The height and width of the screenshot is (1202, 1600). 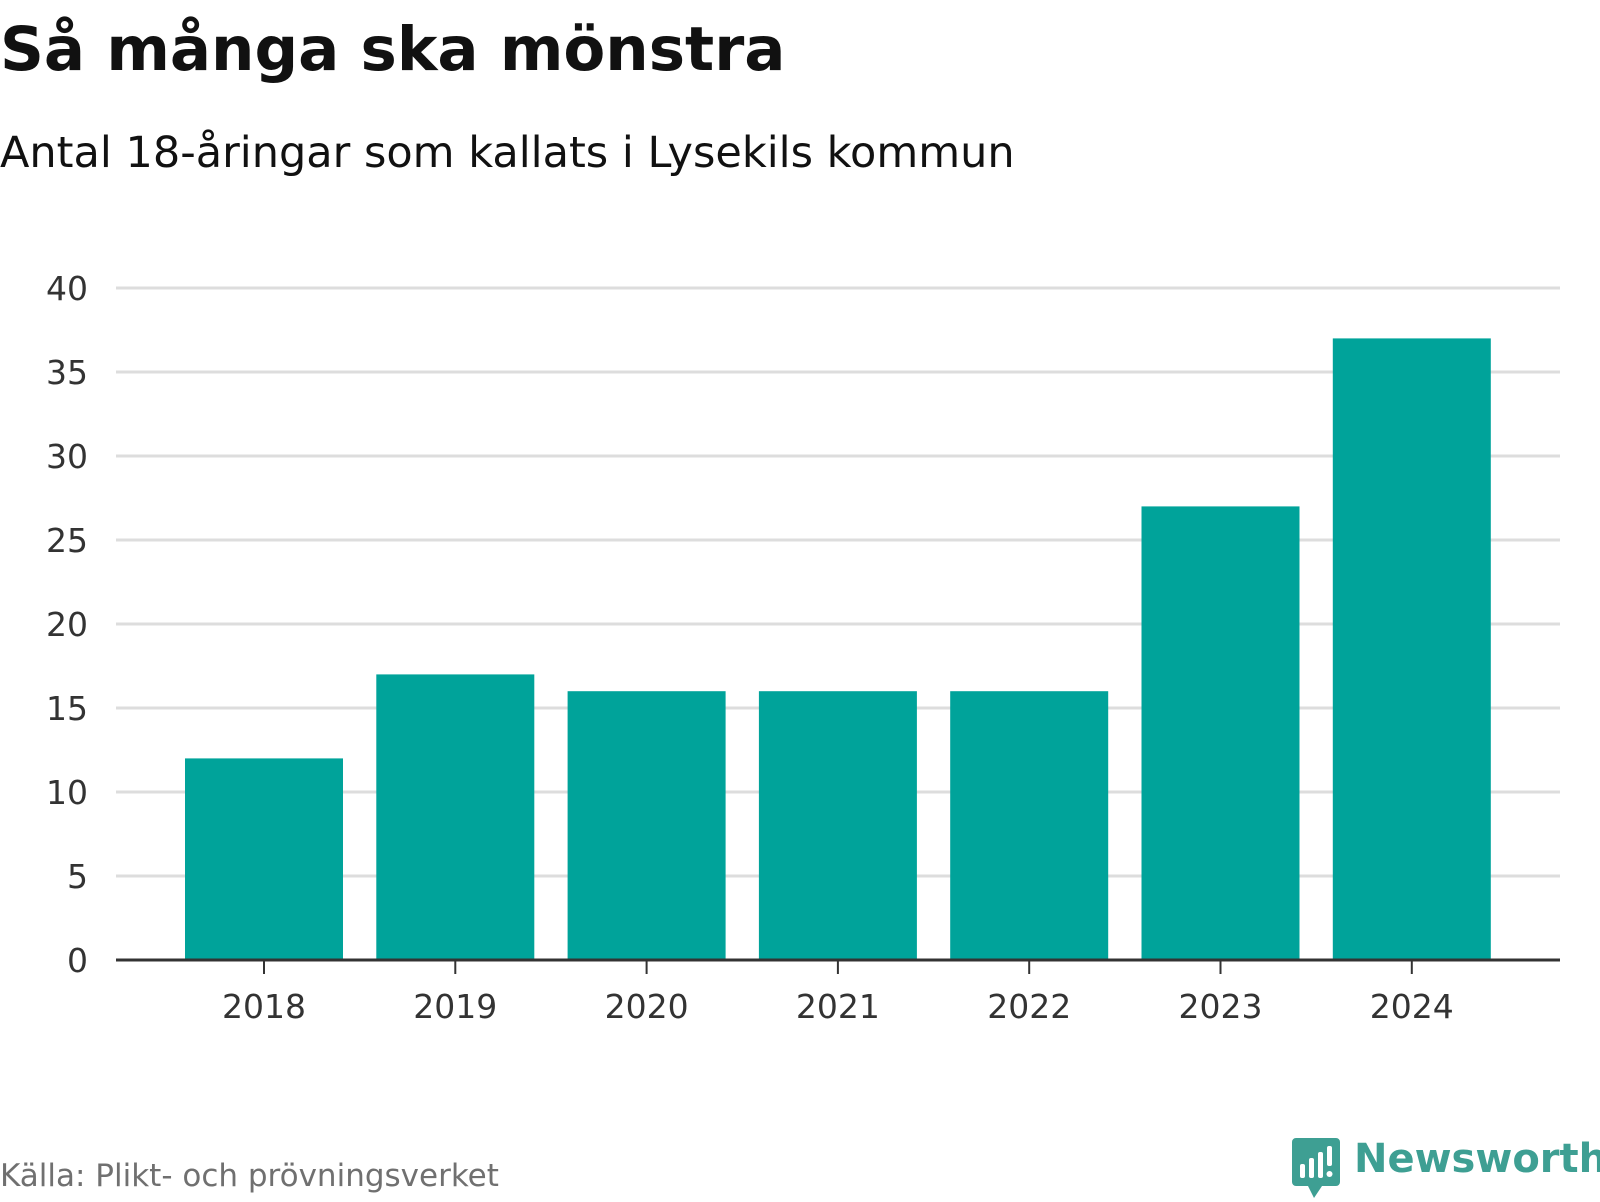 I want to click on x-axis-ticks: 2018 2019 2020 2021 2022 2023 2024, so click(x=838, y=993).